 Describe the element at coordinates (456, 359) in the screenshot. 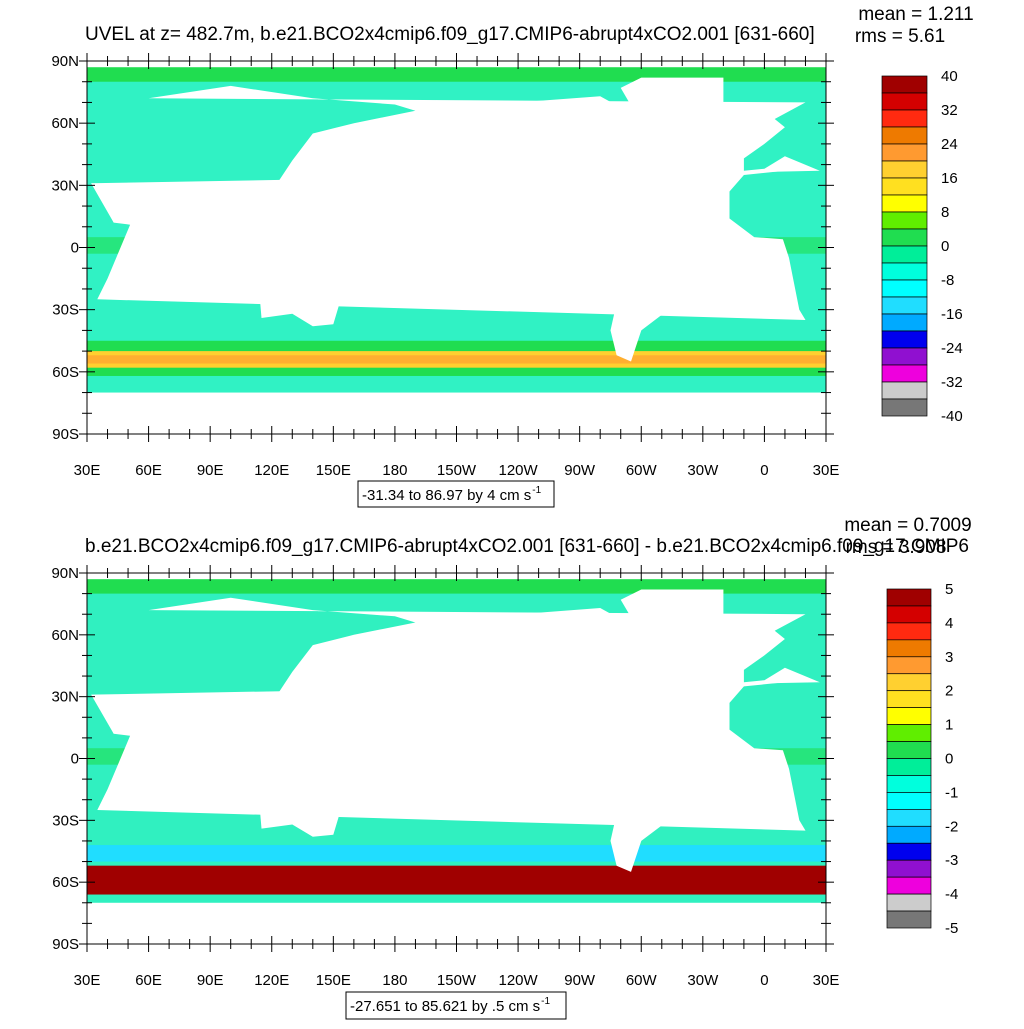

I see `acc-core2` at that location.